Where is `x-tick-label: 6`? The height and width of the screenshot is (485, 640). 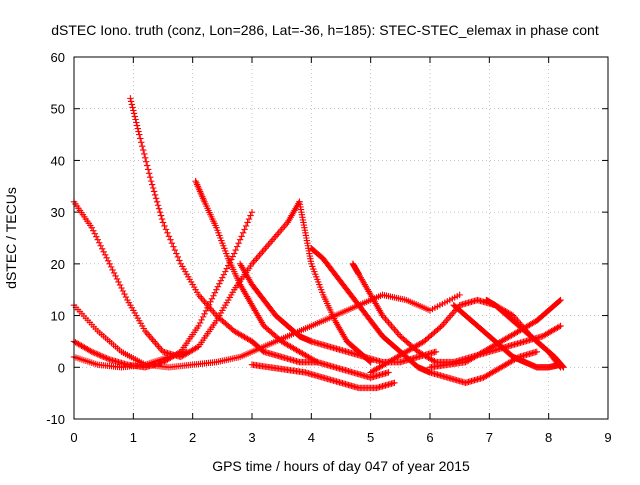 x-tick-label: 6 is located at coordinates (429, 437).